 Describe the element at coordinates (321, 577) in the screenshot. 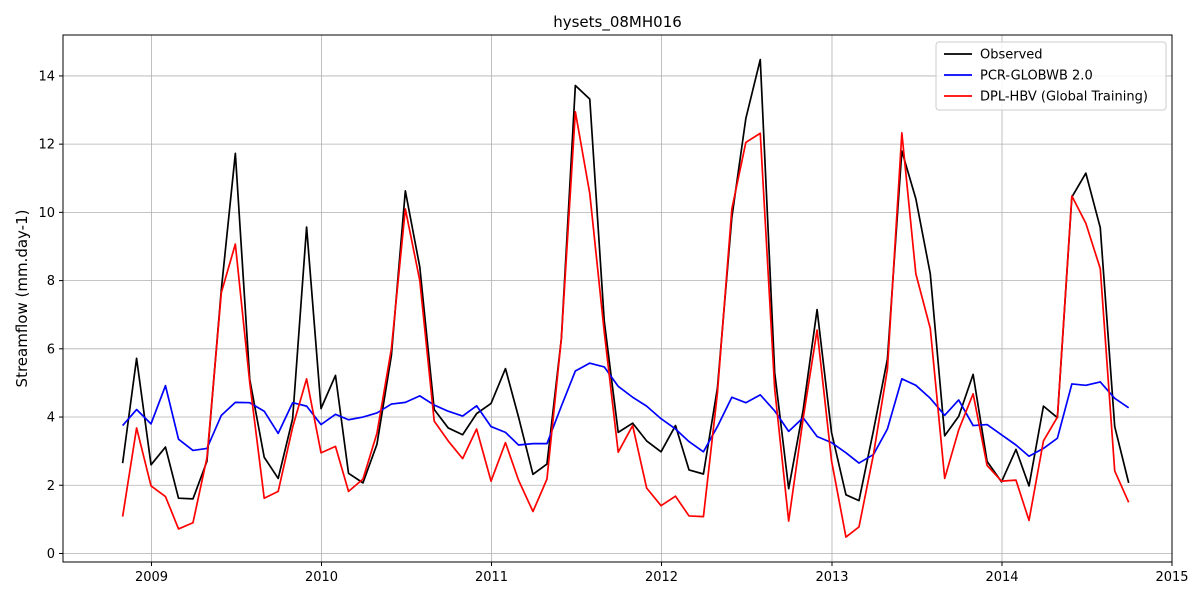

I see `x-tick-label: 2010` at that location.